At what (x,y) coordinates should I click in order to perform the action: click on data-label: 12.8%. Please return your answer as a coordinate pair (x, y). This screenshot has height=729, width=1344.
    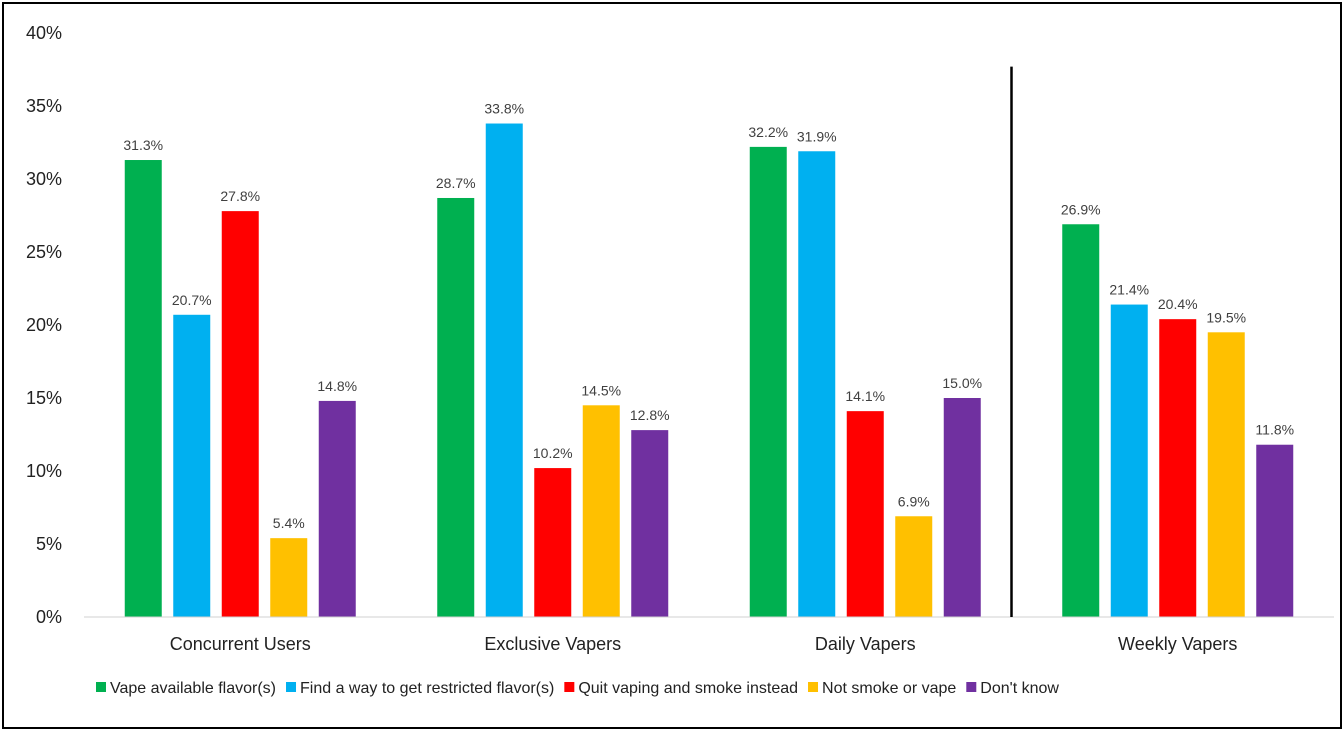
    Looking at the image, I should click on (650, 415).